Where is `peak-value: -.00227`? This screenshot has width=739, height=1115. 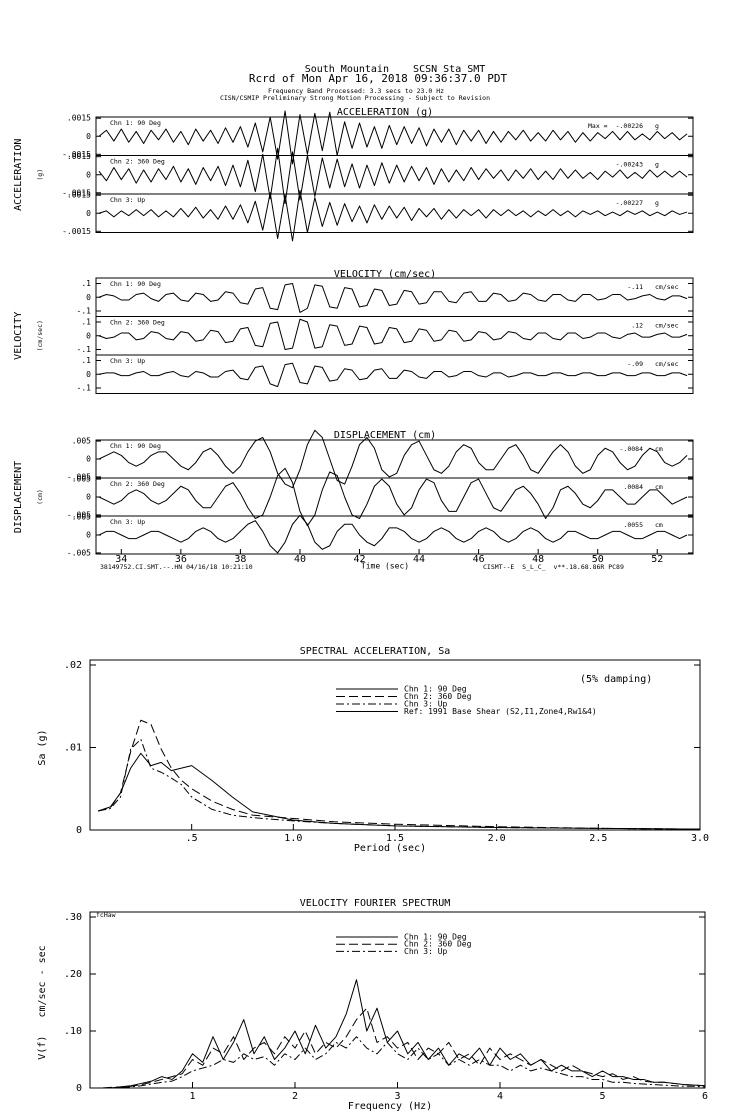
peak-value: -.00227 is located at coordinates (629, 203).